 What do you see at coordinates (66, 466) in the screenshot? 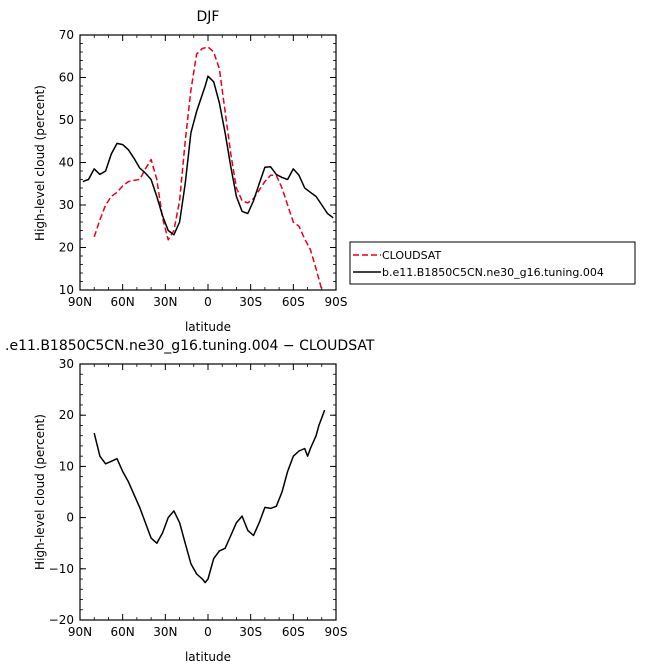
I see `bottom-y-tick-label: 10` at bounding box center [66, 466].